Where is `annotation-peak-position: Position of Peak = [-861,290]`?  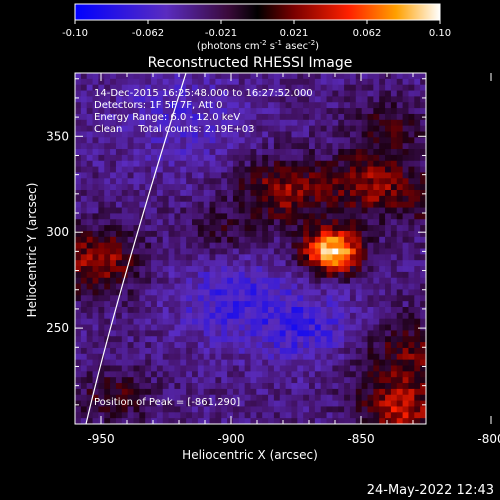 annotation-peak-position: Position of Peak = [-861,290] is located at coordinates (167, 402).